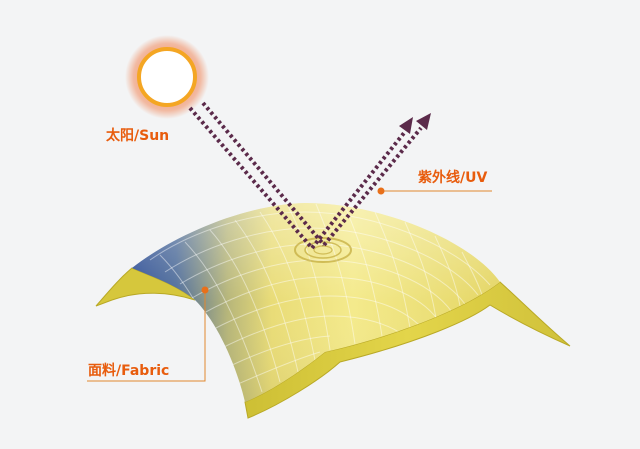  I want to click on fabric-label: 面料/Fabric, so click(129, 371).